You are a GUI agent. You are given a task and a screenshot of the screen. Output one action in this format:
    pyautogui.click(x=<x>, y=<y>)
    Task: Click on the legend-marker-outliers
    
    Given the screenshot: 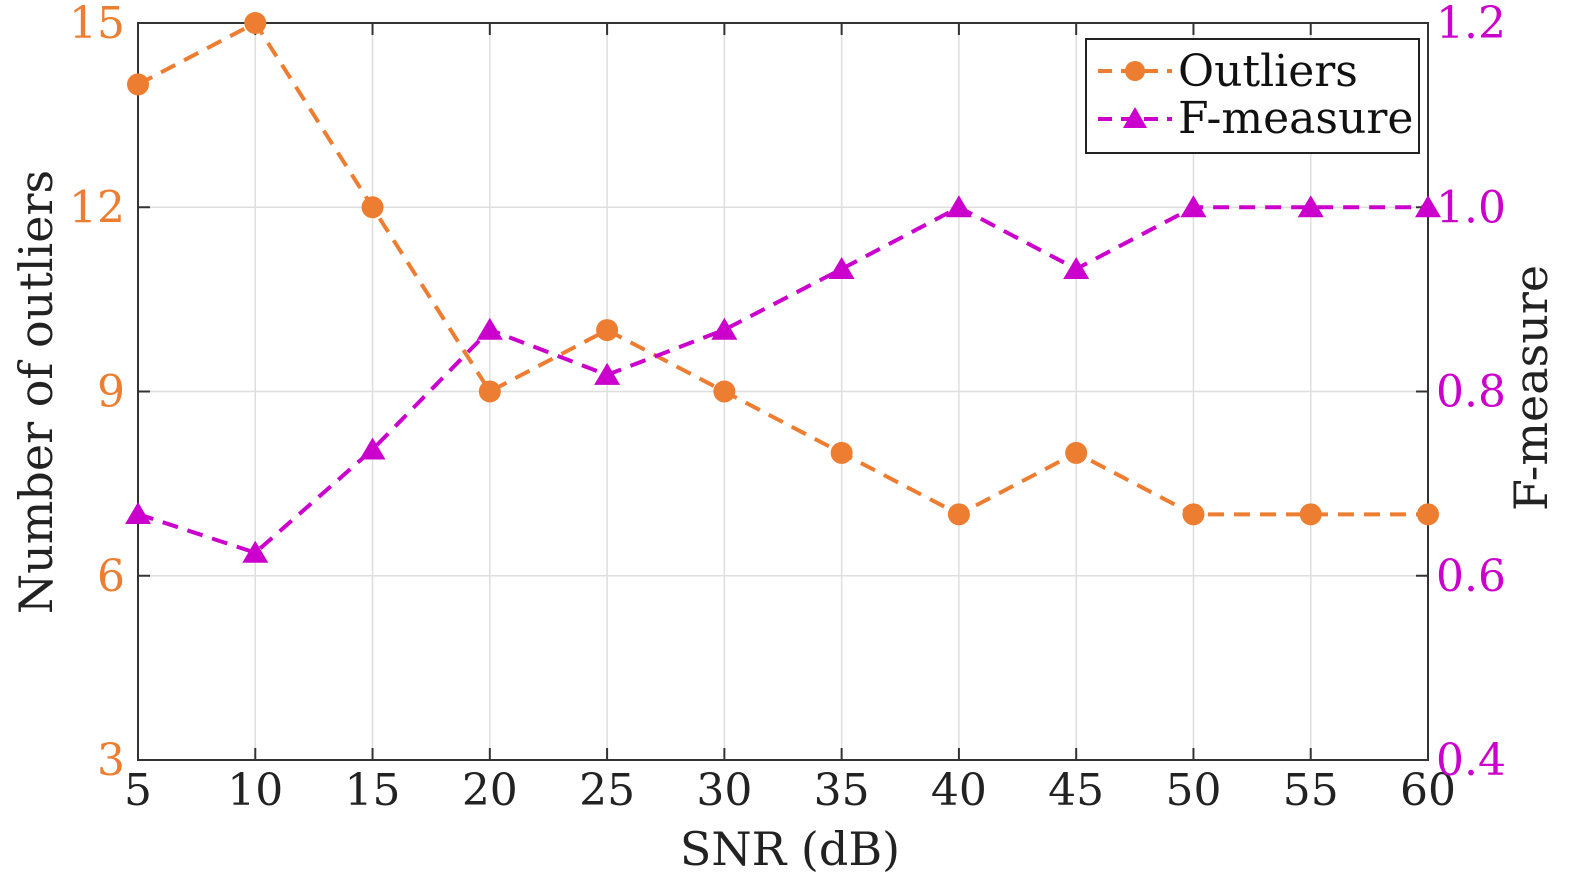 What is the action you would take?
    pyautogui.click(x=1135, y=71)
    